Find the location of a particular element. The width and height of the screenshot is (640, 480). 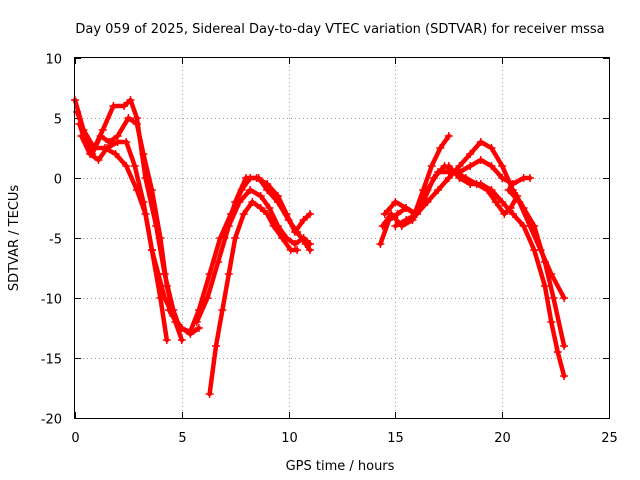

y-tick-label: 5 is located at coordinates (58, 120).